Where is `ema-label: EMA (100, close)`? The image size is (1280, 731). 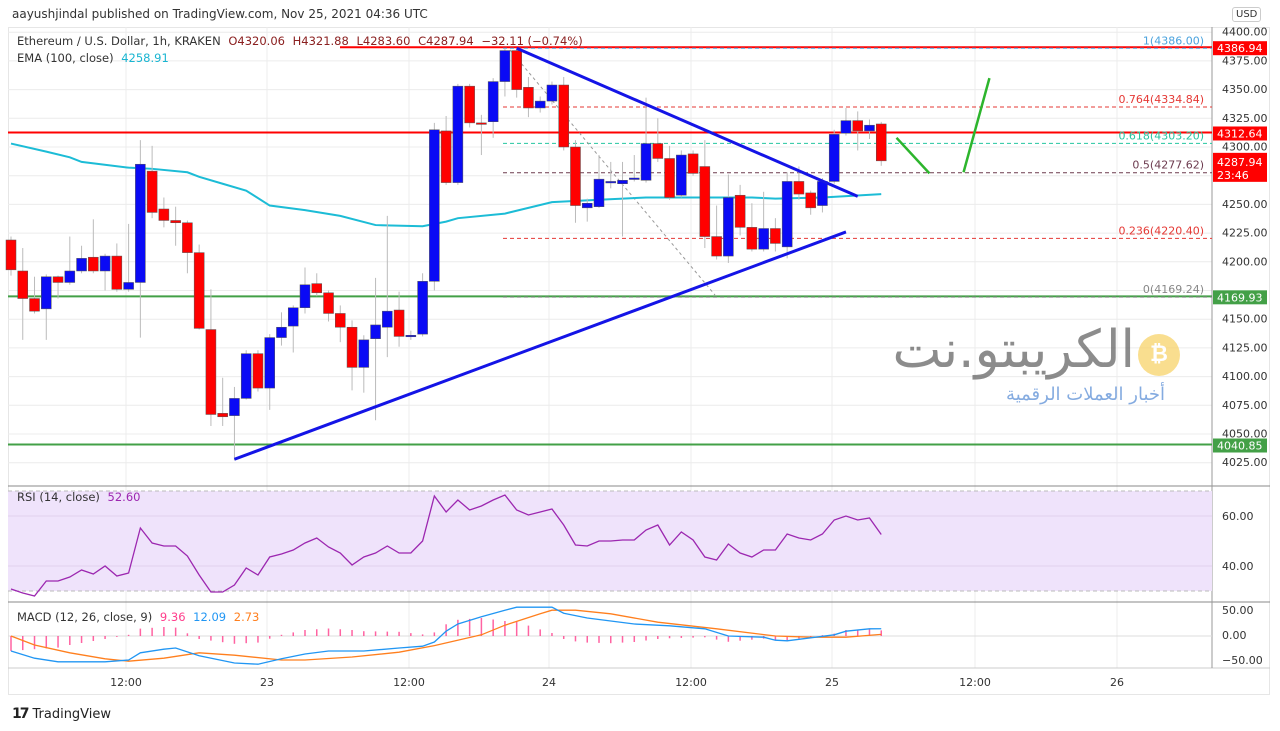 ema-label: EMA (100, close) is located at coordinates (65, 58).